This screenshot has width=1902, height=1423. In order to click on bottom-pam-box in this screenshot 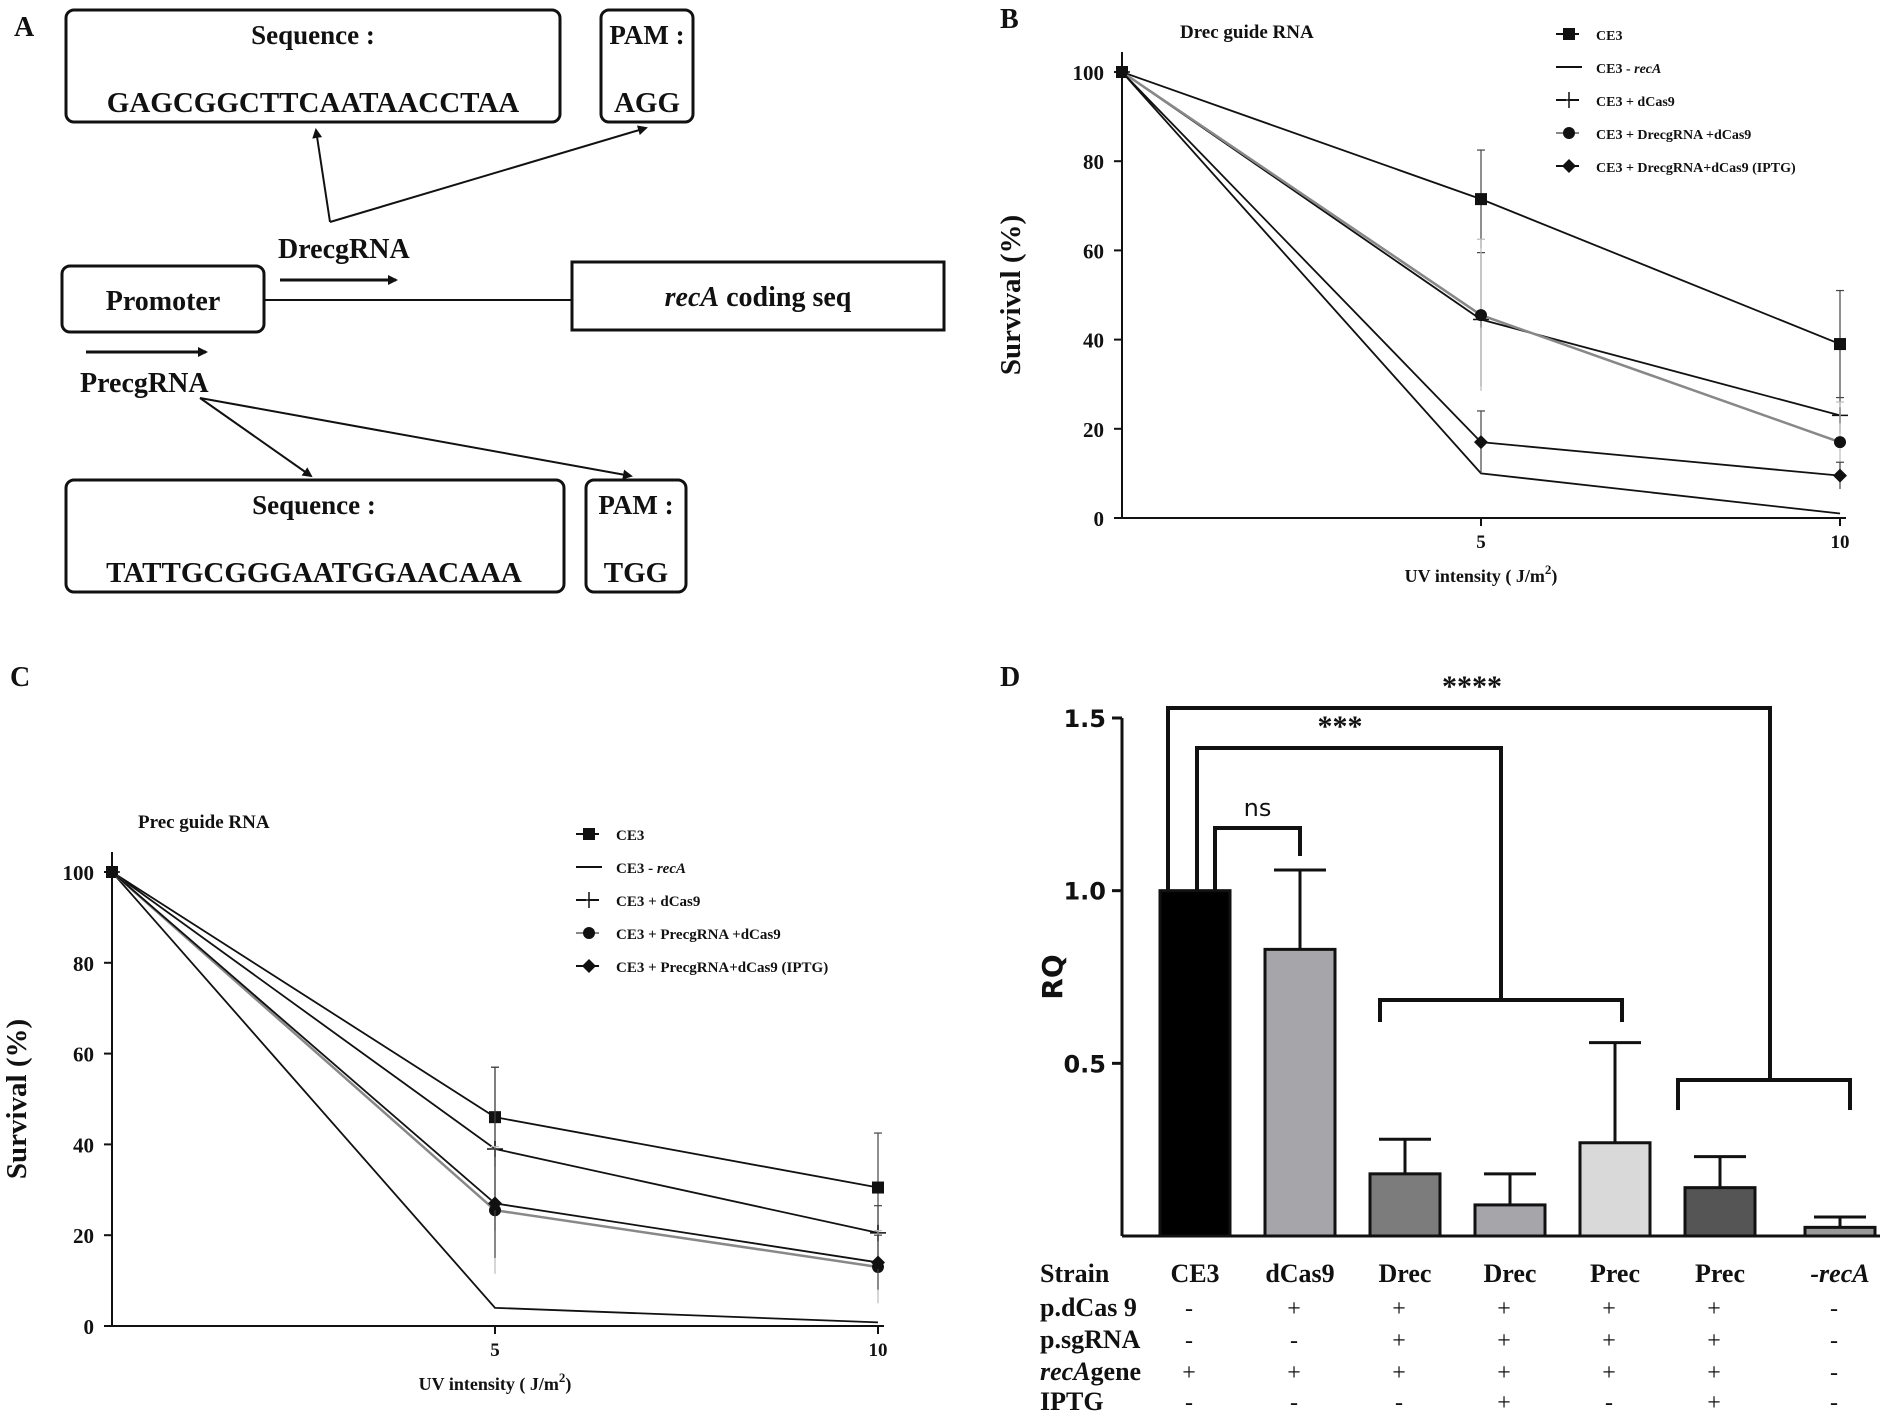, I will do `click(636, 536)`.